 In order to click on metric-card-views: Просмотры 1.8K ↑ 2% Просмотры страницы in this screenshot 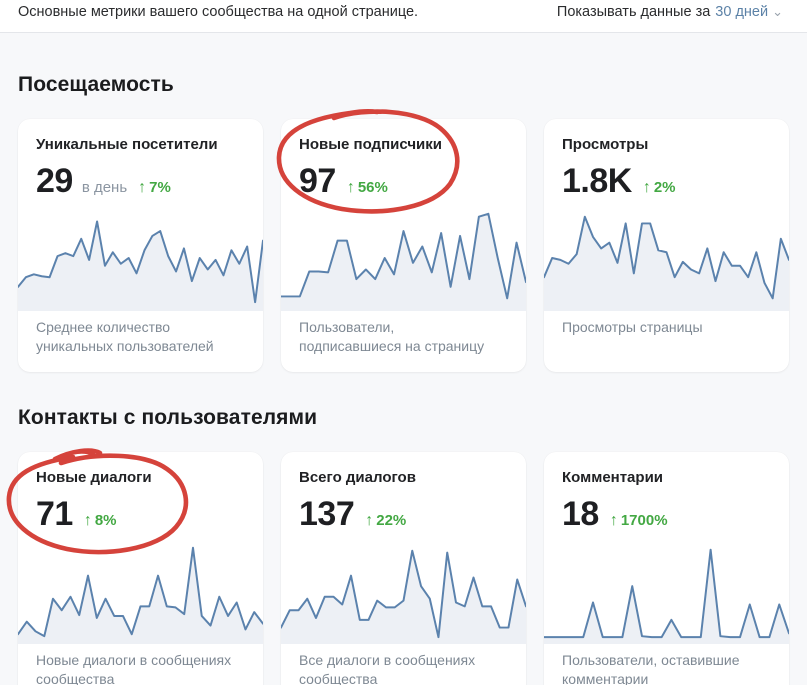, I will do `click(666, 245)`.